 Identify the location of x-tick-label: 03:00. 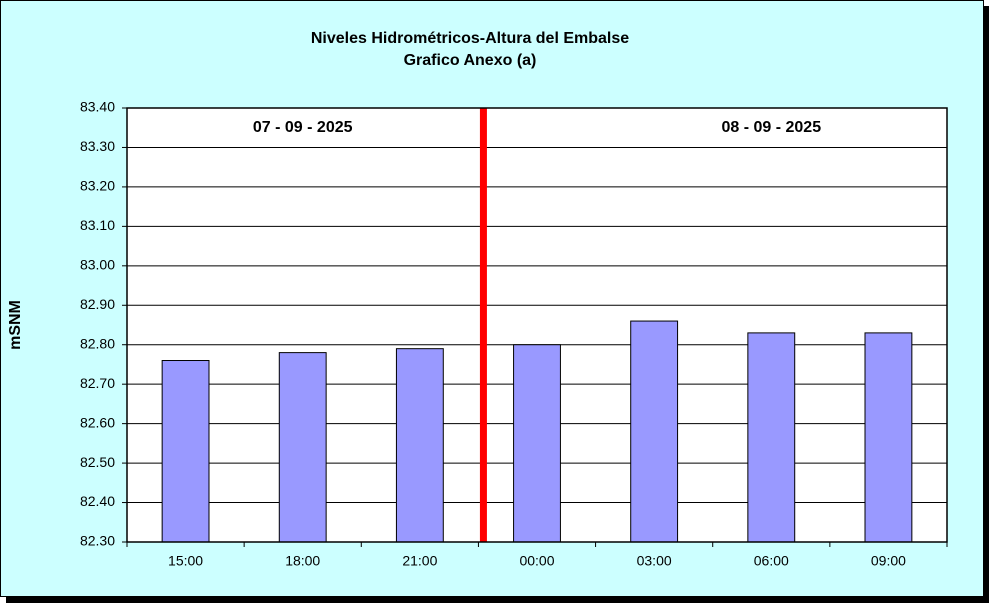
(654, 561).